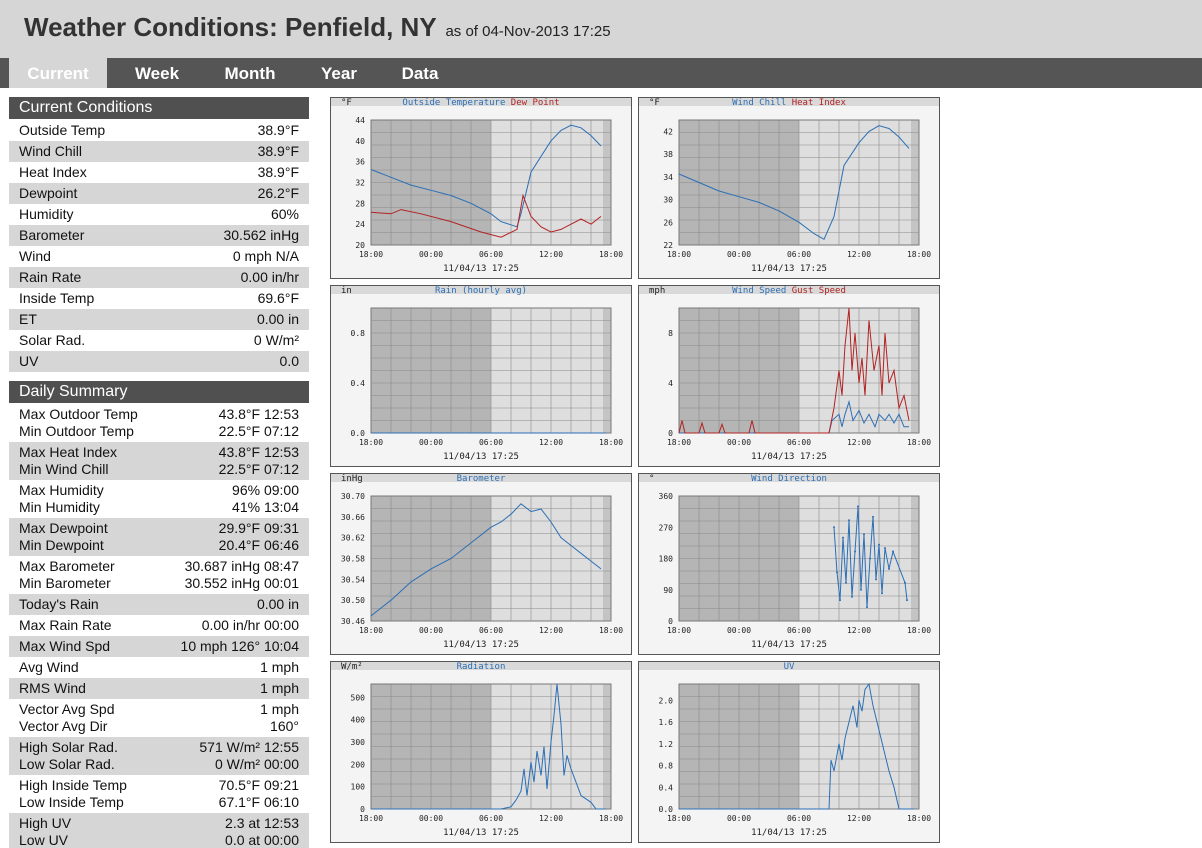 This screenshot has width=1202, height=848. I want to click on summary-value: 0 W/m² 00:00, so click(256, 764).